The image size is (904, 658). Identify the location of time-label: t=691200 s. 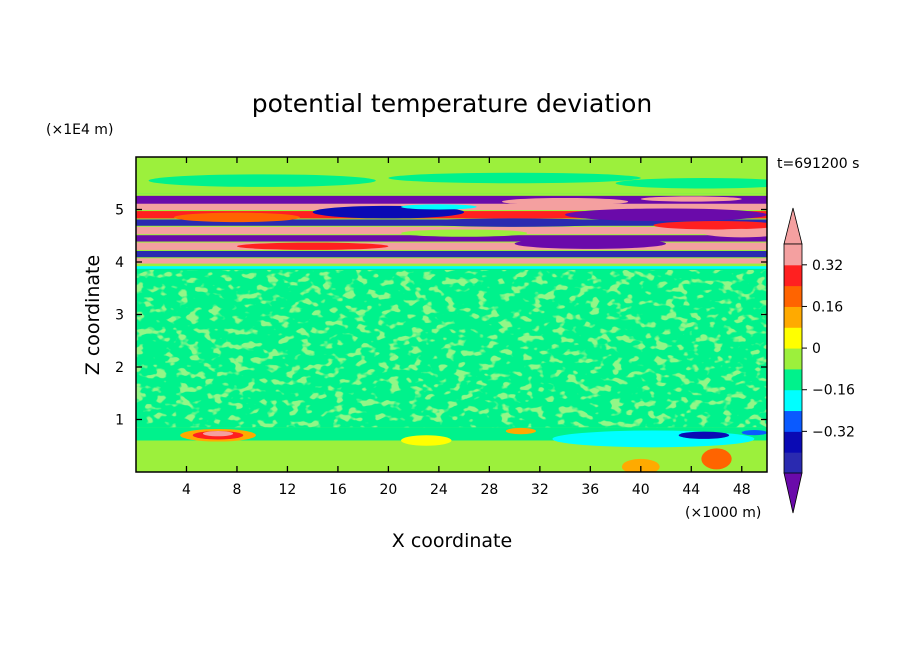
(818, 164).